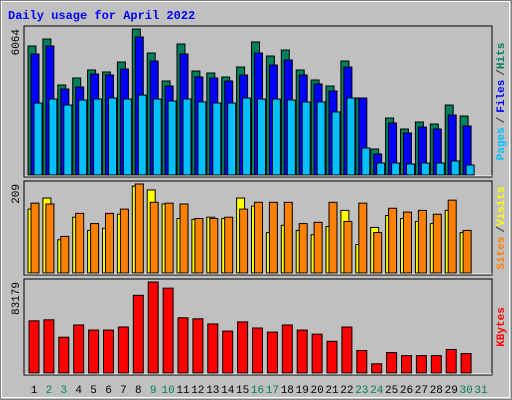 This screenshot has width=512, height=400. Describe the element at coordinates (316, 391) in the screenshot. I see `x-tick-label: 20` at that location.